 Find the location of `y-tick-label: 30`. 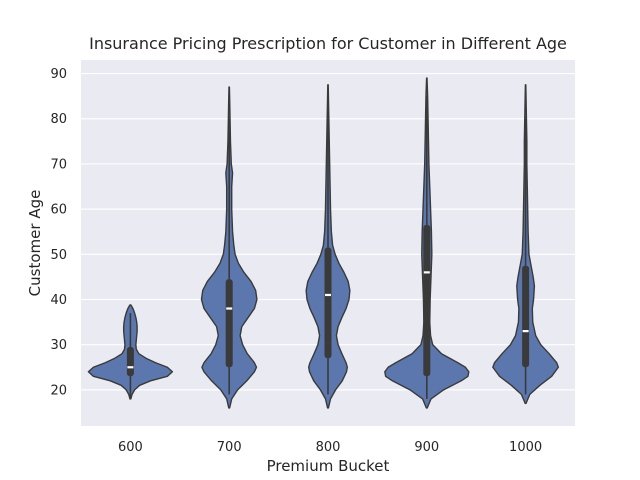

y-tick-label: 30 is located at coordinates (58, 345).